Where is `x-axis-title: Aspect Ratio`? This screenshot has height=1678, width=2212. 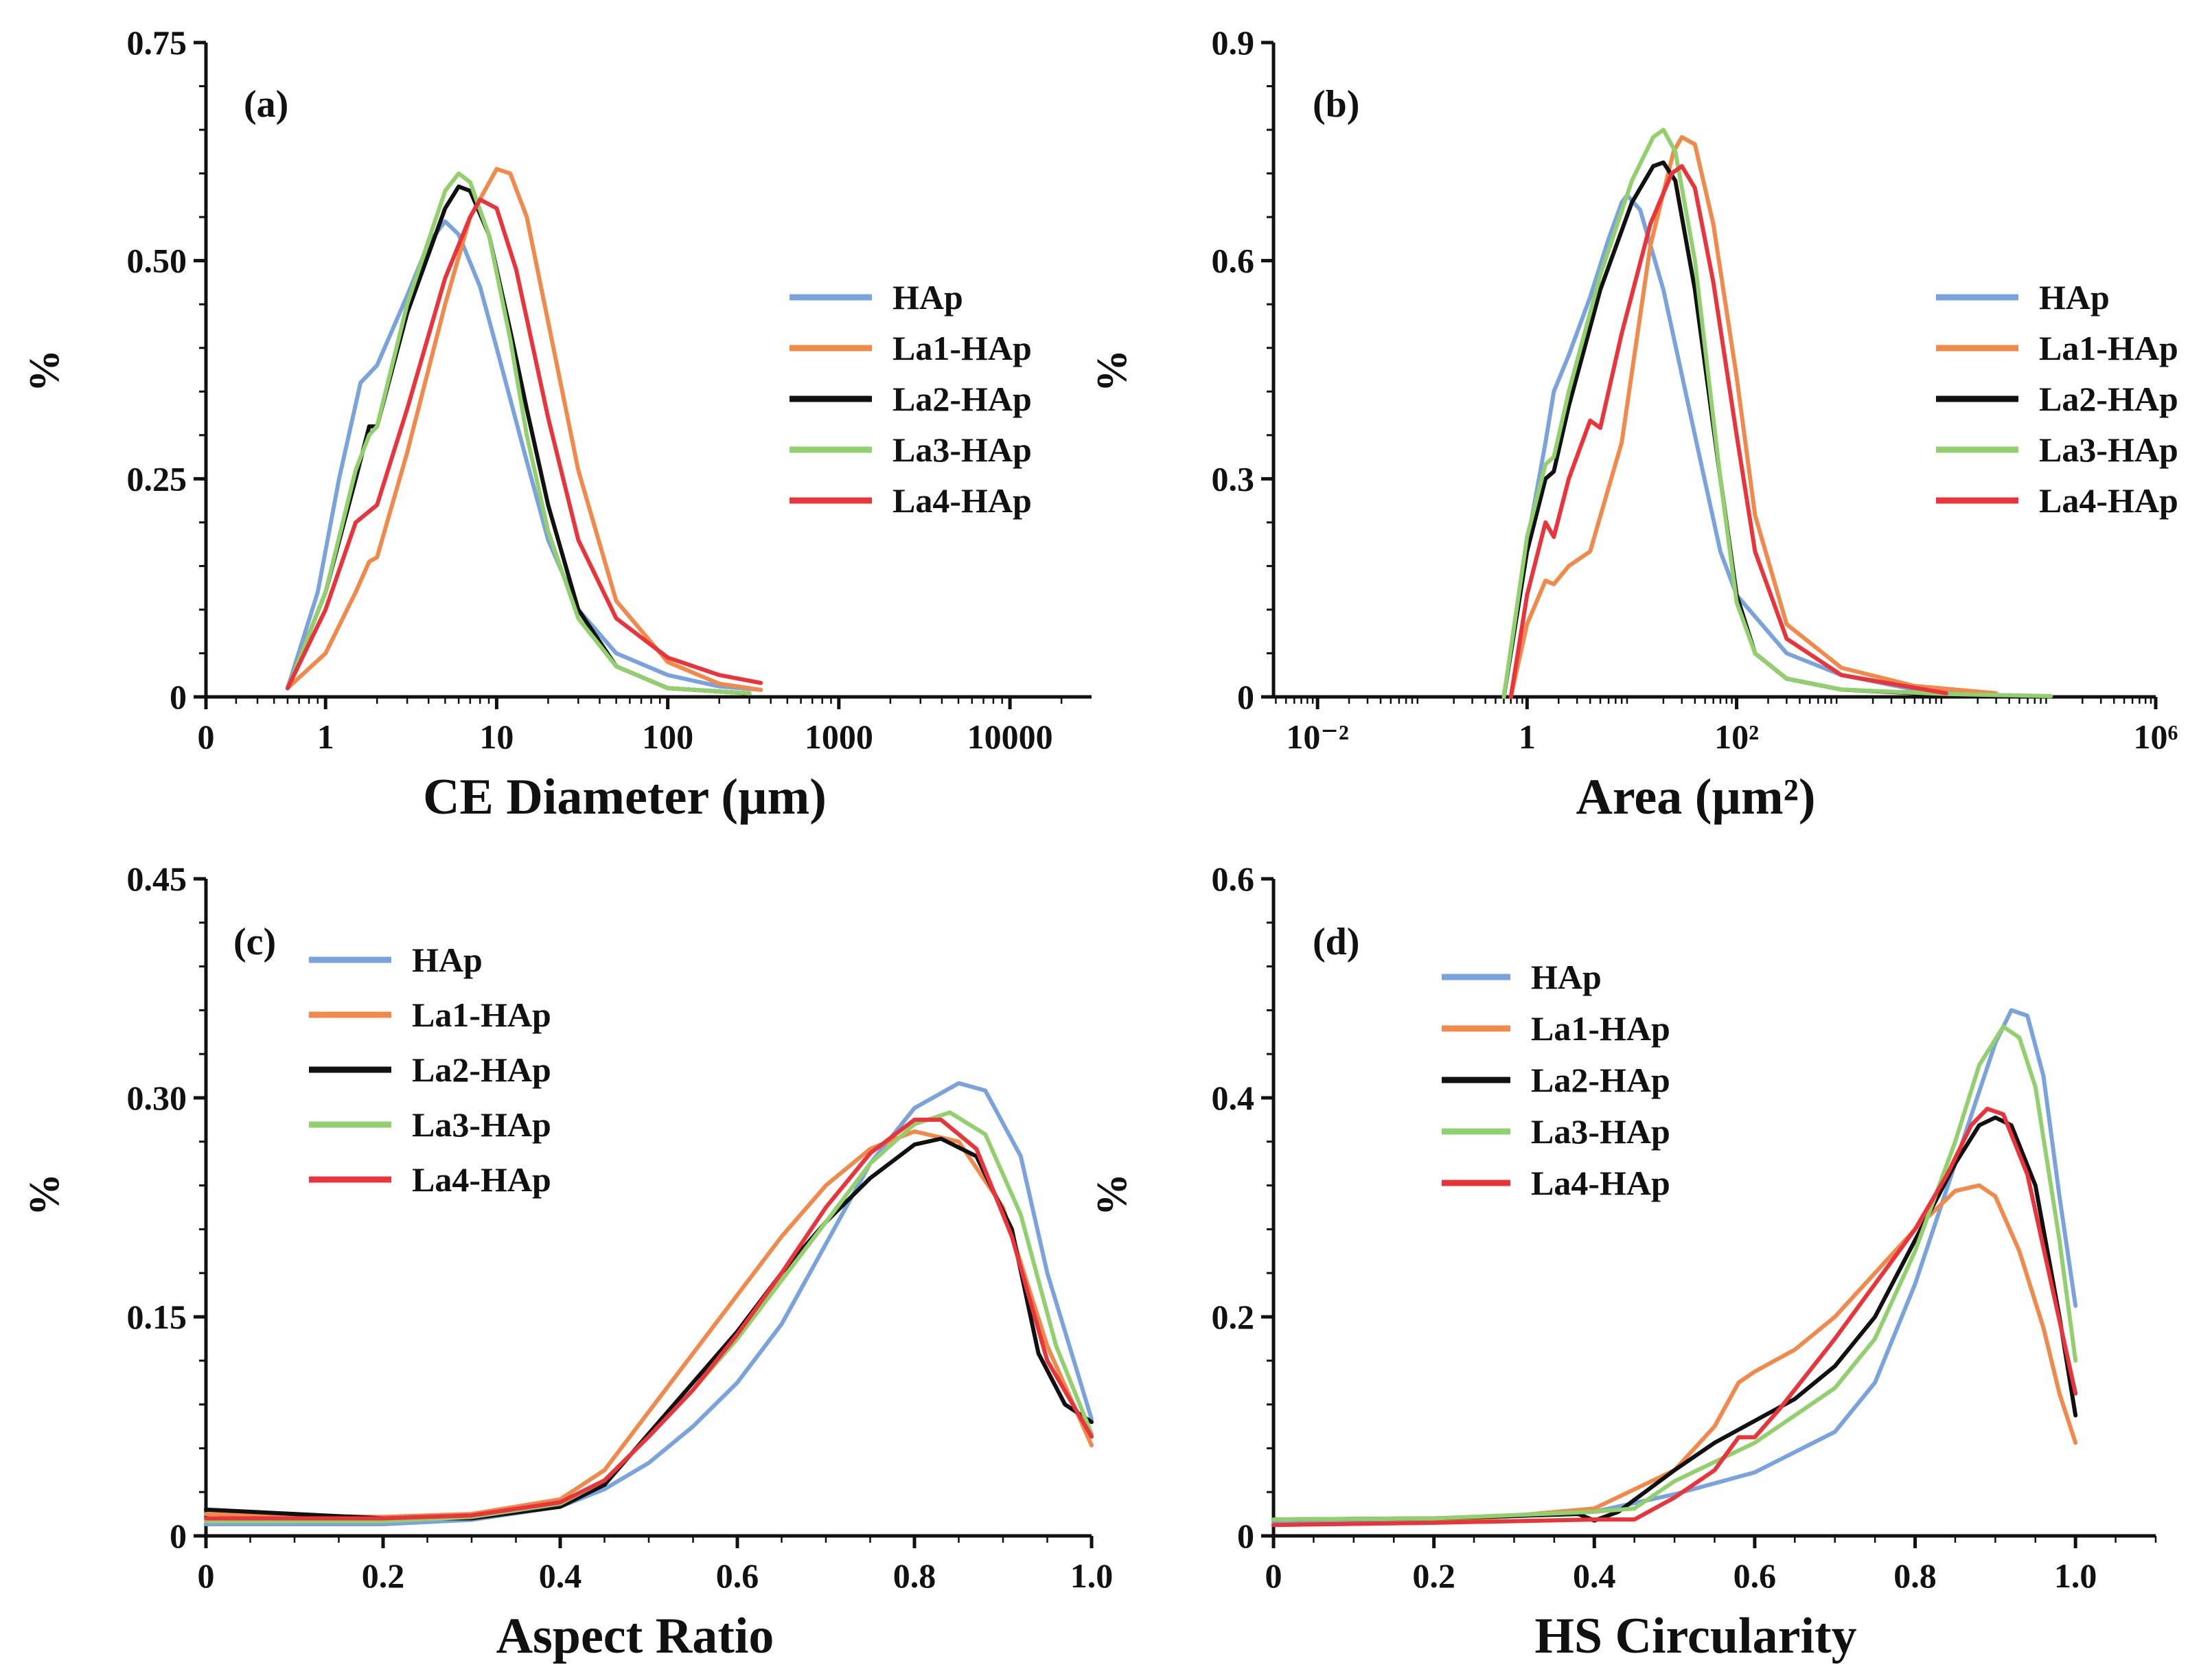 x-axis-title: Aspect Ratio is located at coordinates (635, 1636).